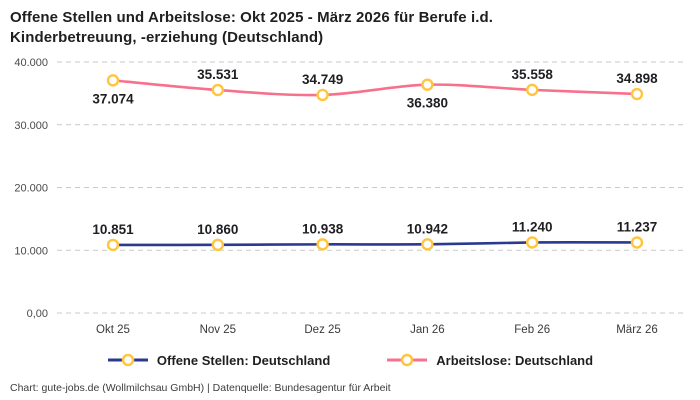 The width and height of the screenshot is (700, 400). I want to click on x-axis-tick-label: Feb 26, so click(532, 330).